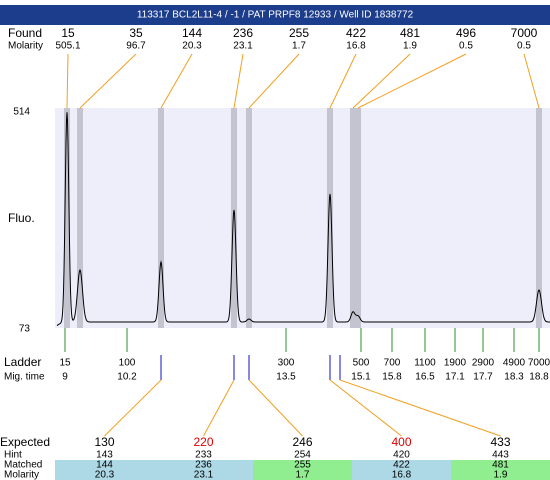 The image size is (550, 480). What do you see at coordinates (13, 455) in the screenshot?
I see `hint-label: Hint` at bounding box center [13, 455].